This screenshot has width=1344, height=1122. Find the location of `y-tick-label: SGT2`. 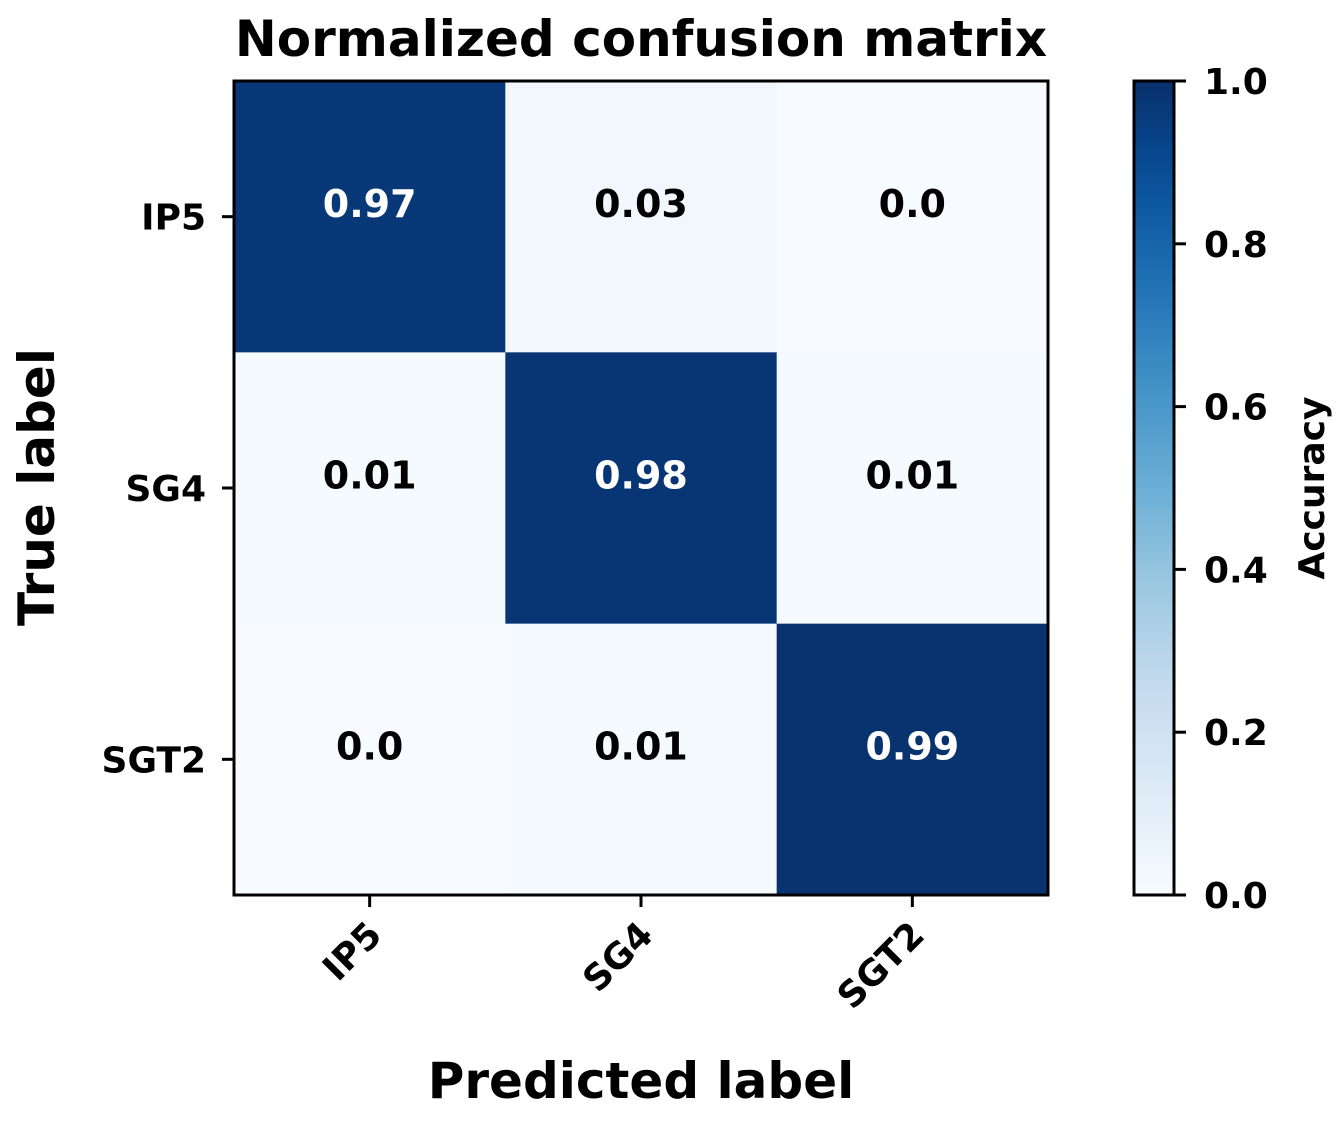

y-tick-label: SGT2 is located at coordinates (154, 760).